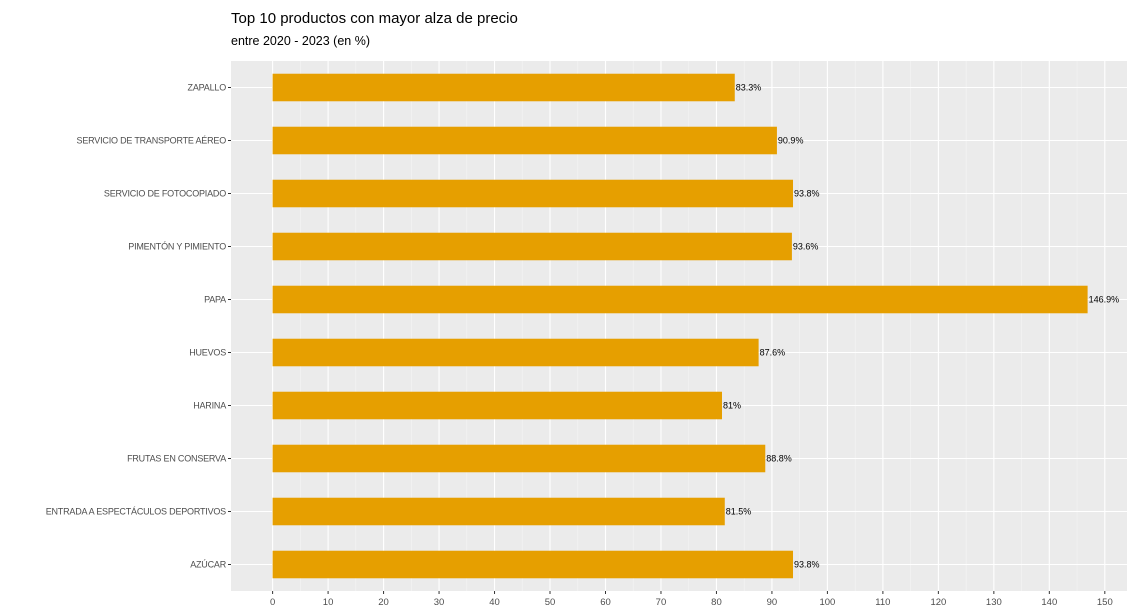 Image resolution: width=1127 pixels, height=611 pixels. Describe the element at coordinates (791, 141) in the screenshot. I see `data-label: 90.9%` at that location.